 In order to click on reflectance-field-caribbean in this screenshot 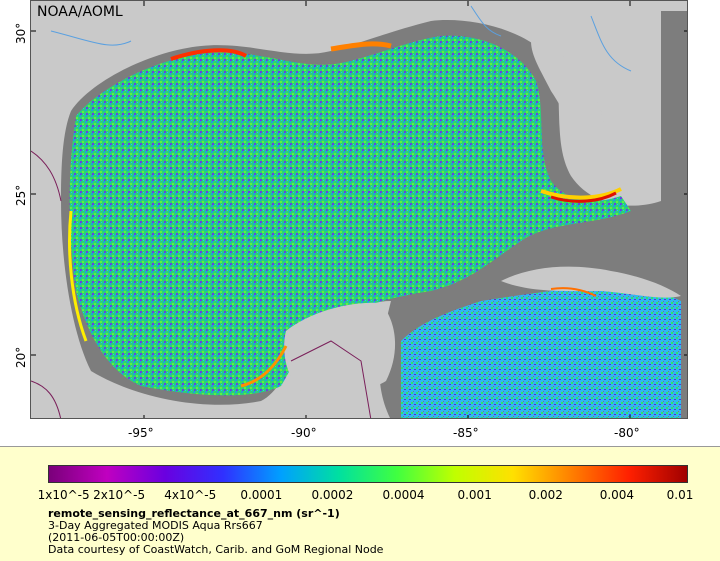, I will do `click(541, 352)`.